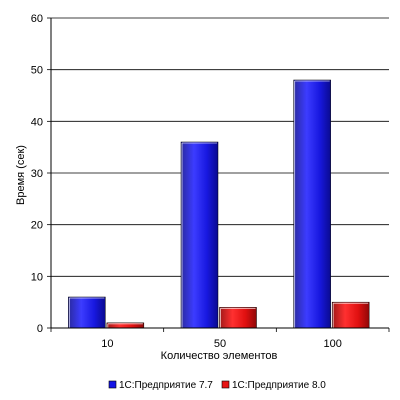 This screenshot has width=400, height=400. What do you see at coordinates (166, 385) in the screenshot?
I see `legend-label-series-1: 1С:Предприятие 7.7` at bounding box center [166, 385].